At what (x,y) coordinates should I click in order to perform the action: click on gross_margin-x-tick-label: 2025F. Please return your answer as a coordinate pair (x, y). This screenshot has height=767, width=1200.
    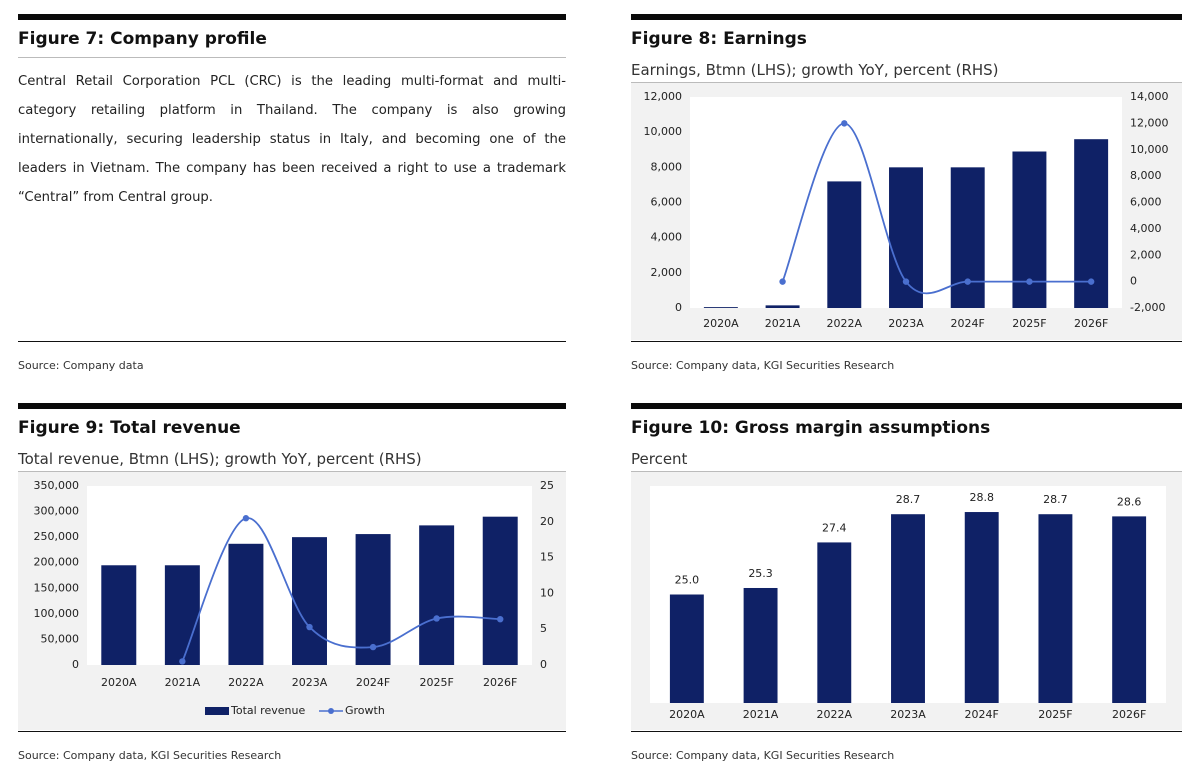
    Looking at the image, I should click on (1055, 714).